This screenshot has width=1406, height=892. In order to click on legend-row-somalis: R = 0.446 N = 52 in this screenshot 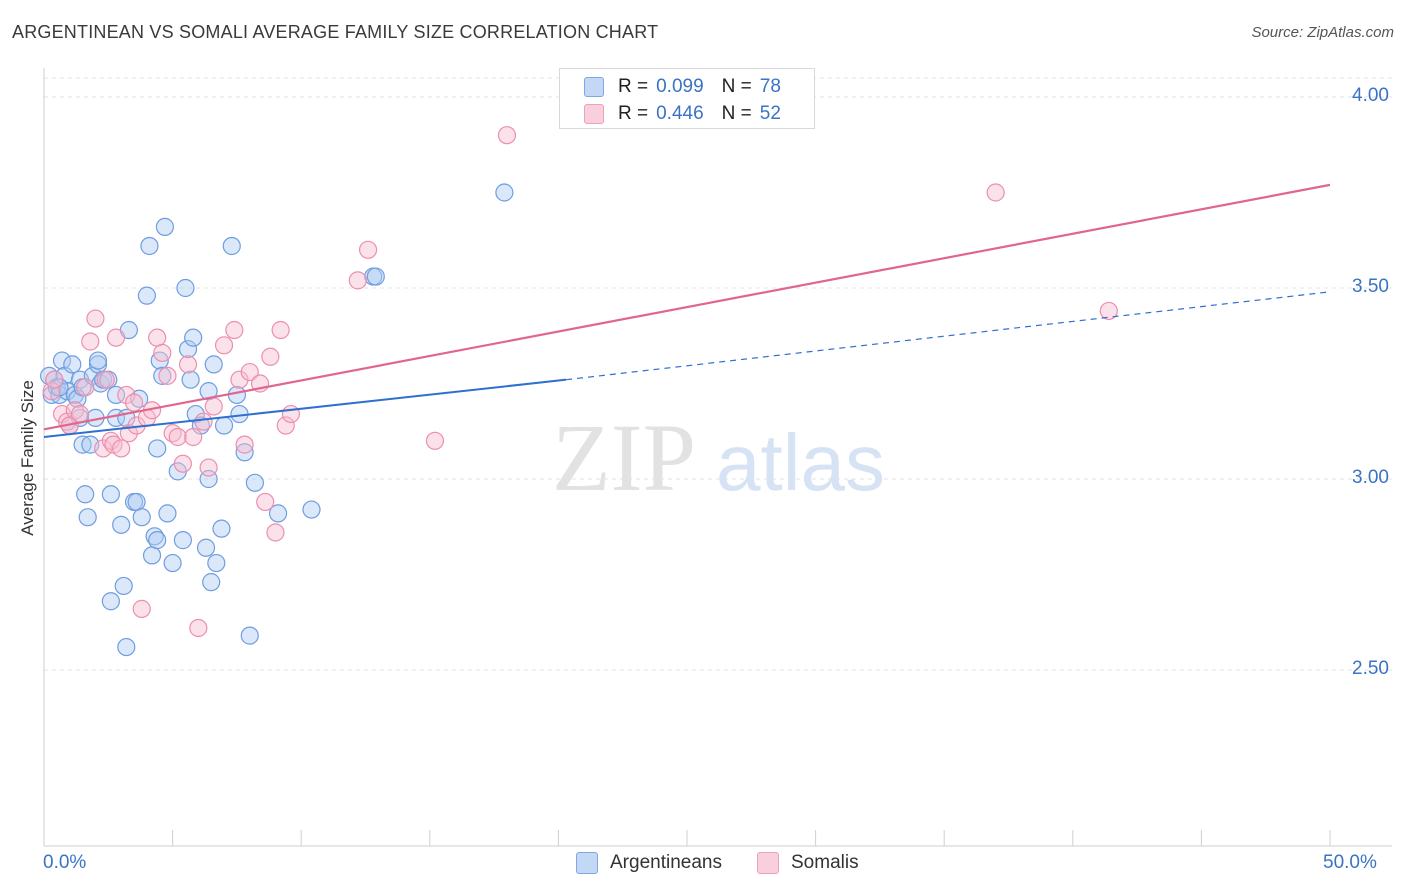, I will do `click(682, 114)`.